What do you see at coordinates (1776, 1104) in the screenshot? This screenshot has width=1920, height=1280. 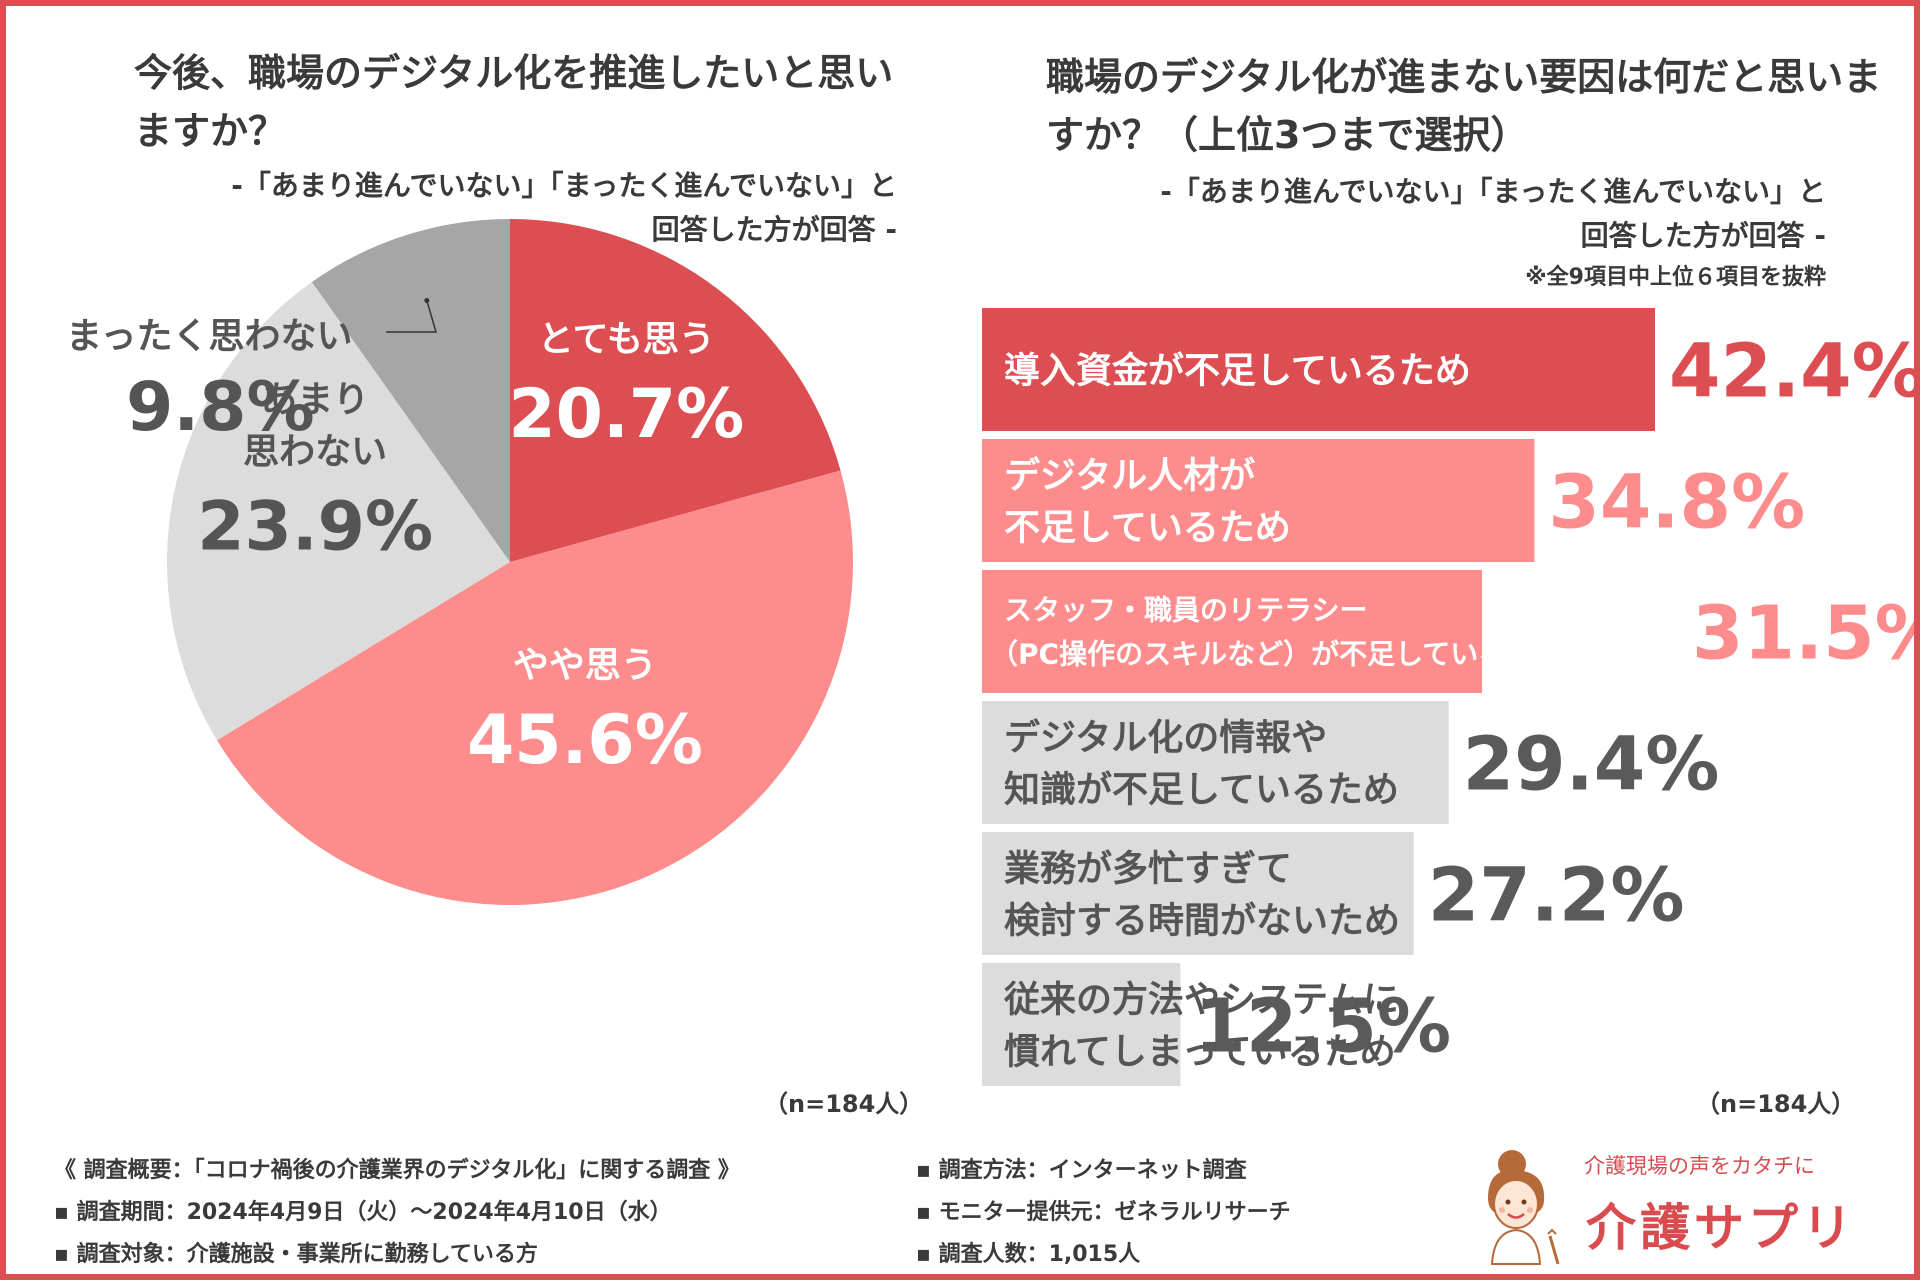 I see `right-sample-size: （n=184人）` at bounding box center [1776, 1104].